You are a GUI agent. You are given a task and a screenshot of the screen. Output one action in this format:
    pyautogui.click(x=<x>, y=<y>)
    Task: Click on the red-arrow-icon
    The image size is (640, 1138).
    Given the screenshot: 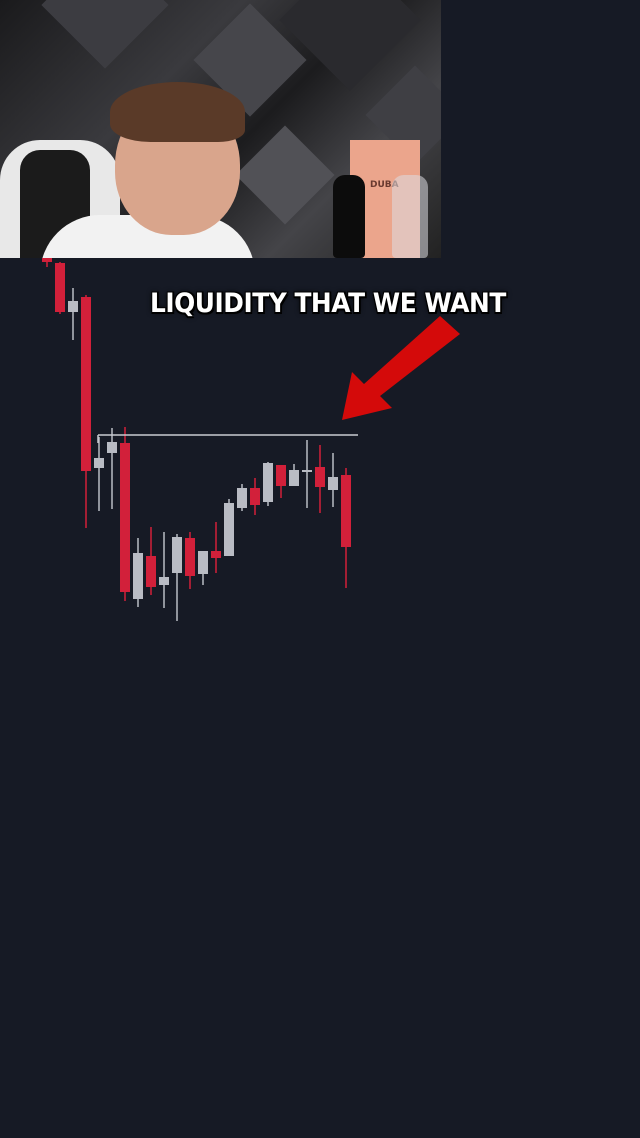 What is the action you would take?
    pyautogui.click(x=401, y=368)
    